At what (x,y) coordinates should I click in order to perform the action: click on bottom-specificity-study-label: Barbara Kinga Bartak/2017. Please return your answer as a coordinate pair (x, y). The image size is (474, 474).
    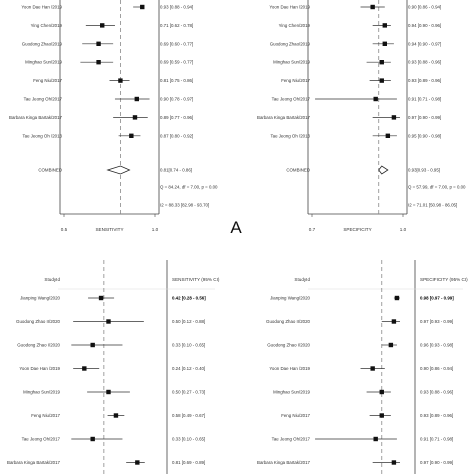
    Looking at the image, I should click on (284, 462).